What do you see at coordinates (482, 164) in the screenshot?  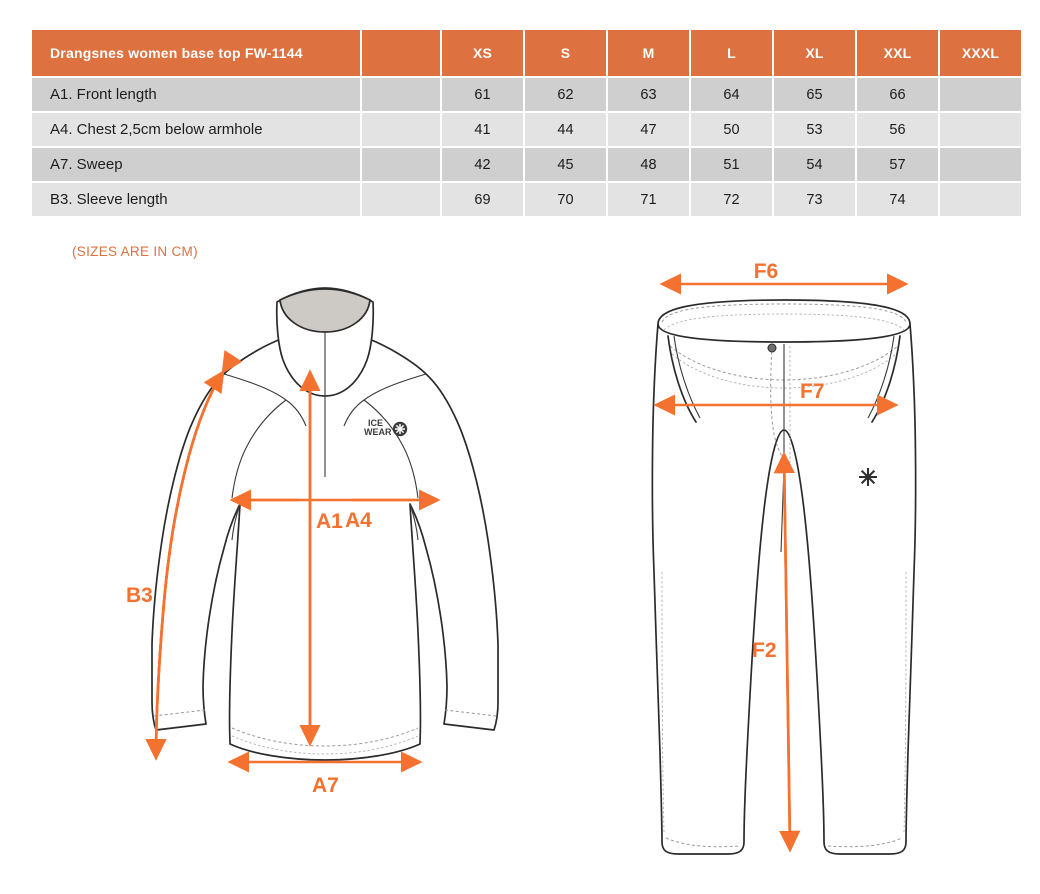 I see `cell-value: 42` at bounding box center [482, 164].